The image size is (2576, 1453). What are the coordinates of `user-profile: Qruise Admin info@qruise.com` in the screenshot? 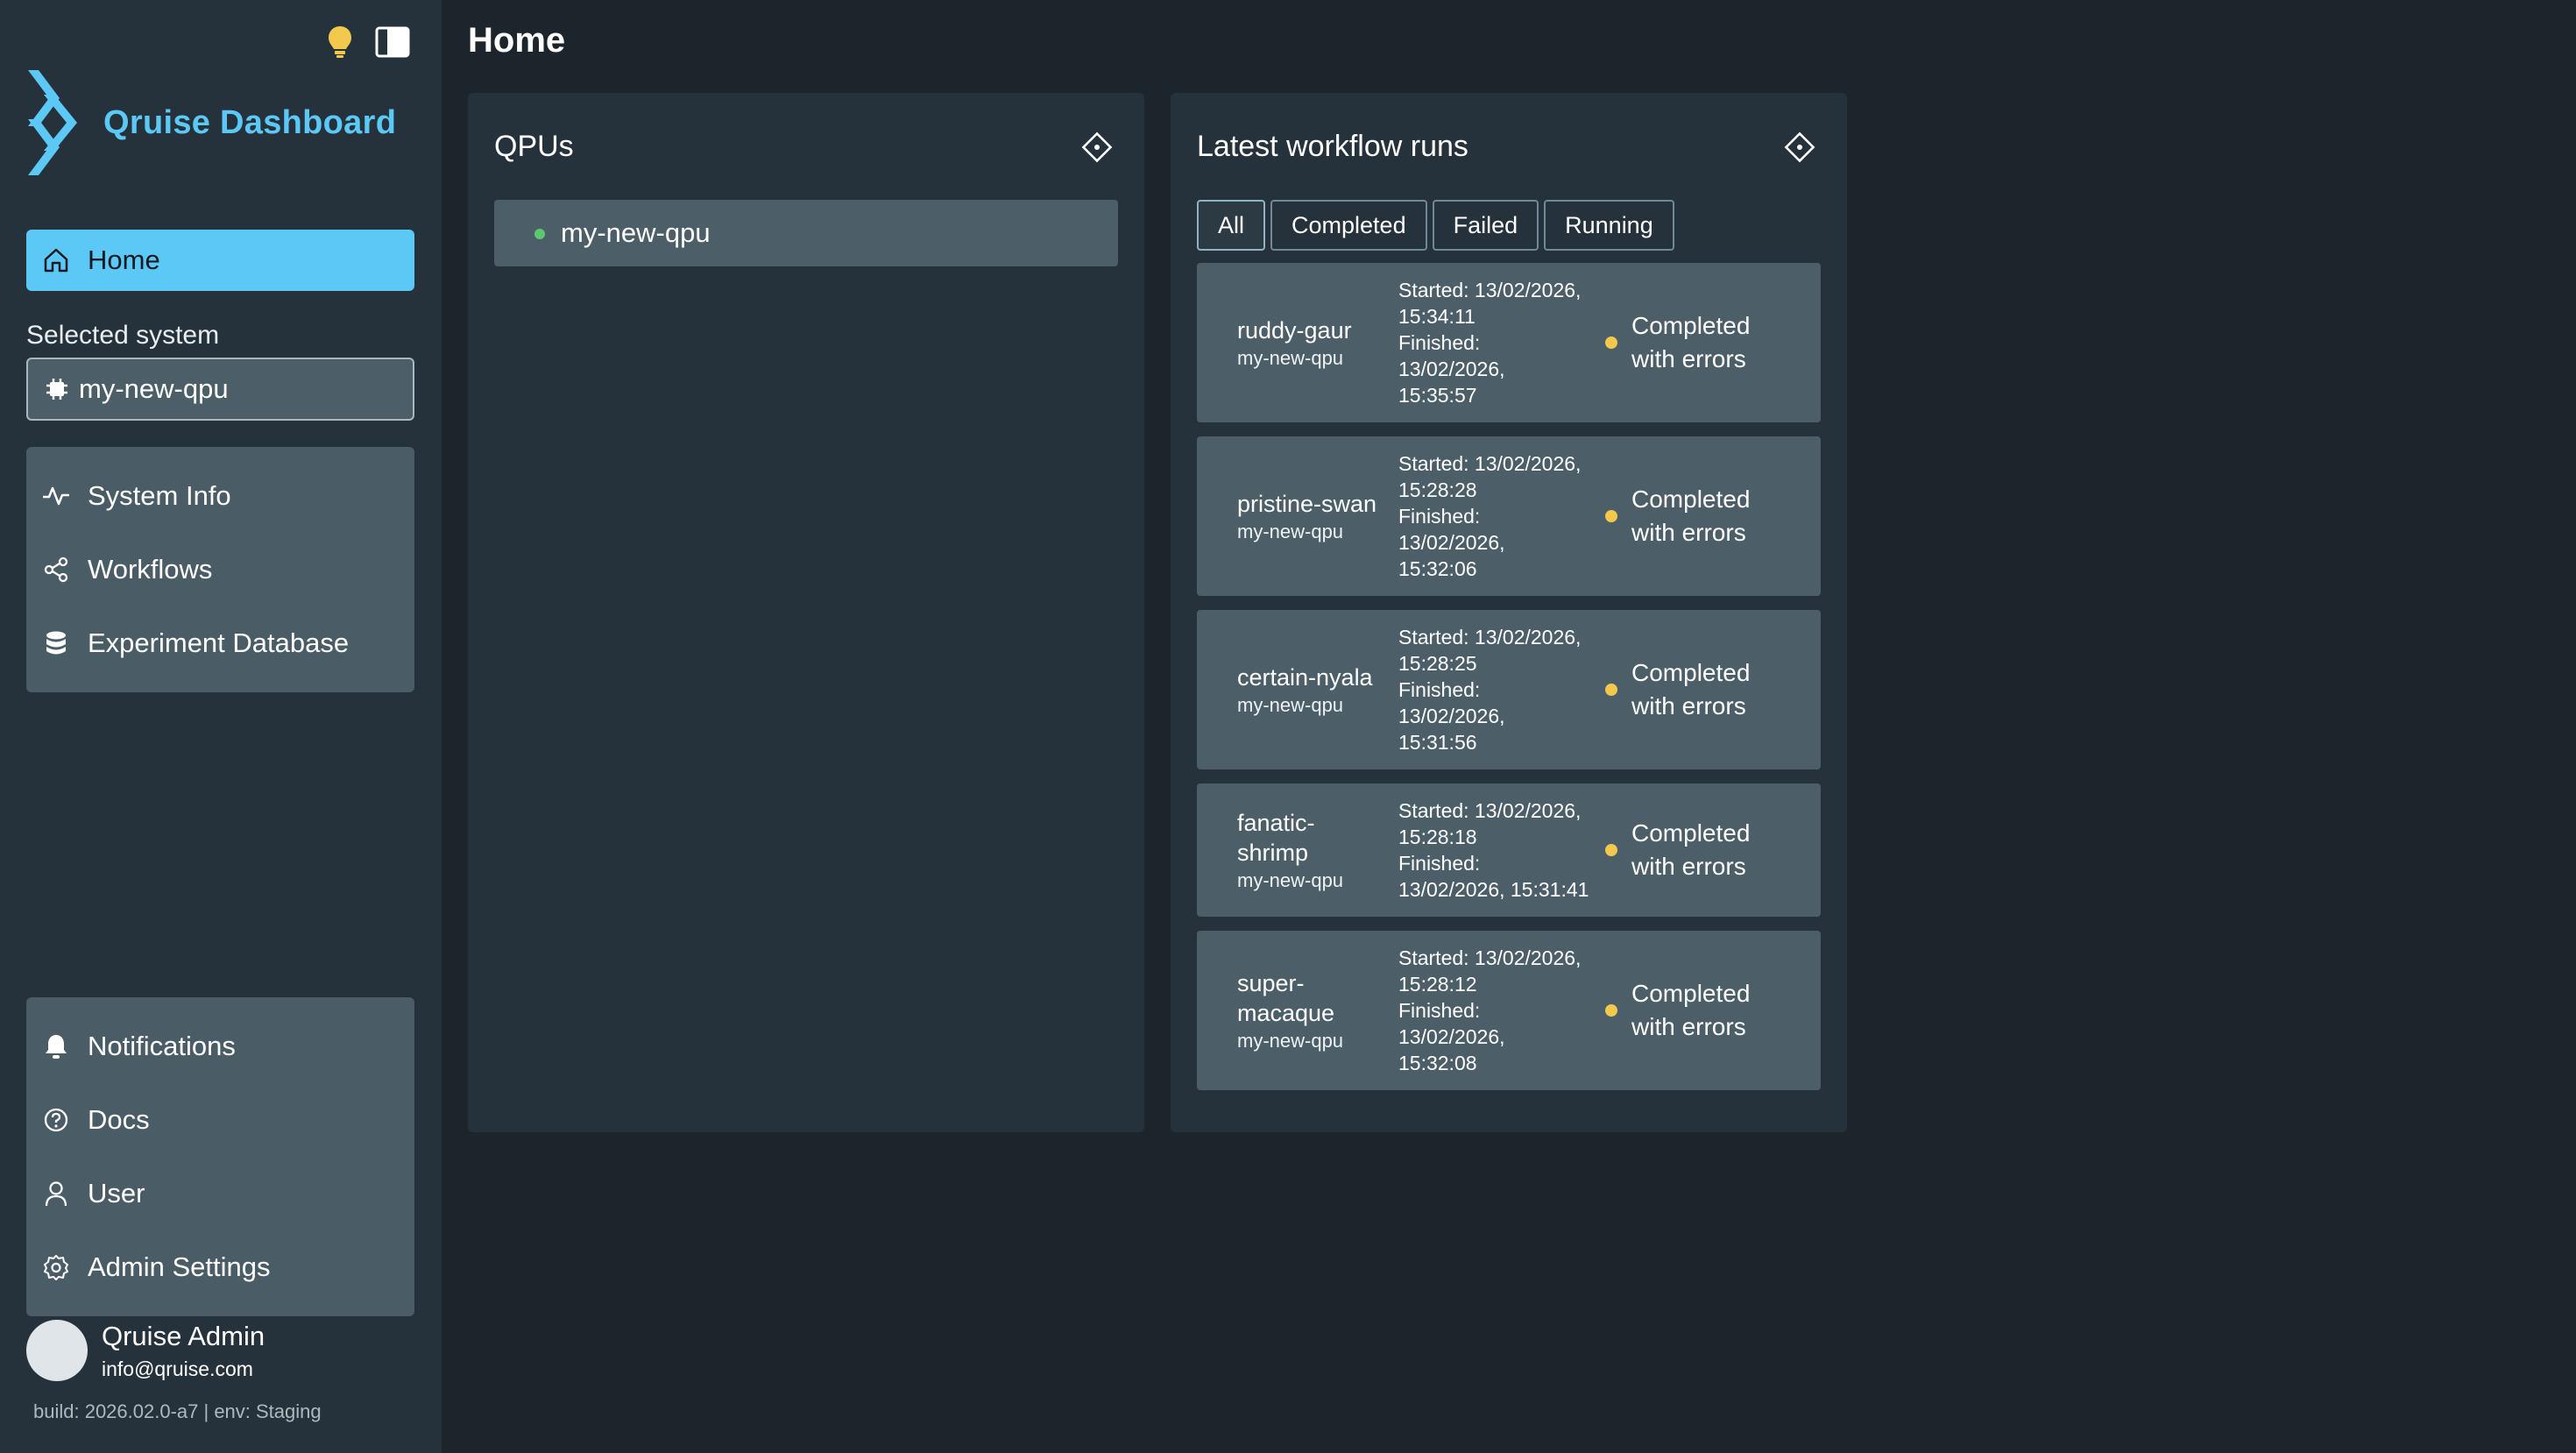 It's located at (145, 1350).